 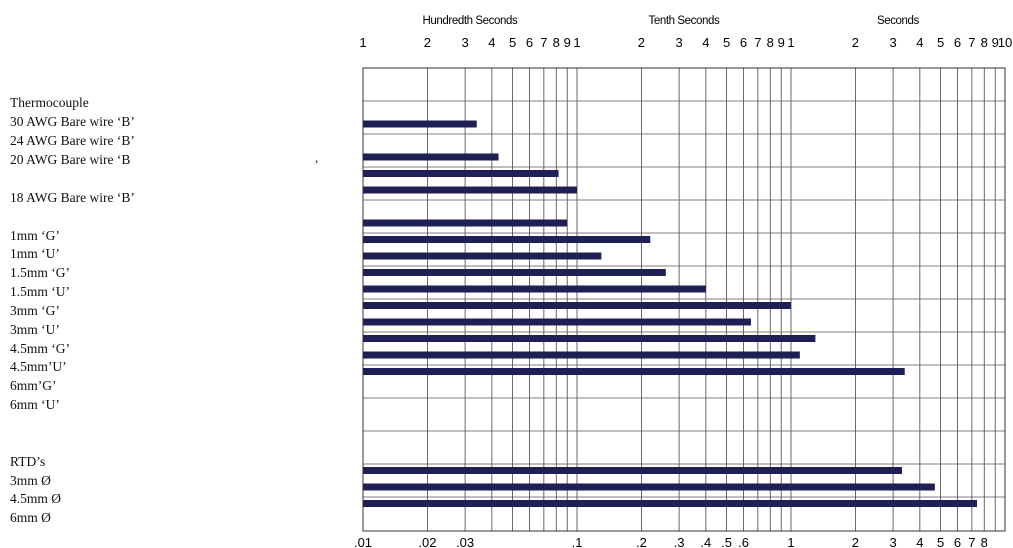 What do you see at coordinates (892, 541) in the screenshot?
I see `bottom-tick-label: 3` at bounding box center [892, 541].